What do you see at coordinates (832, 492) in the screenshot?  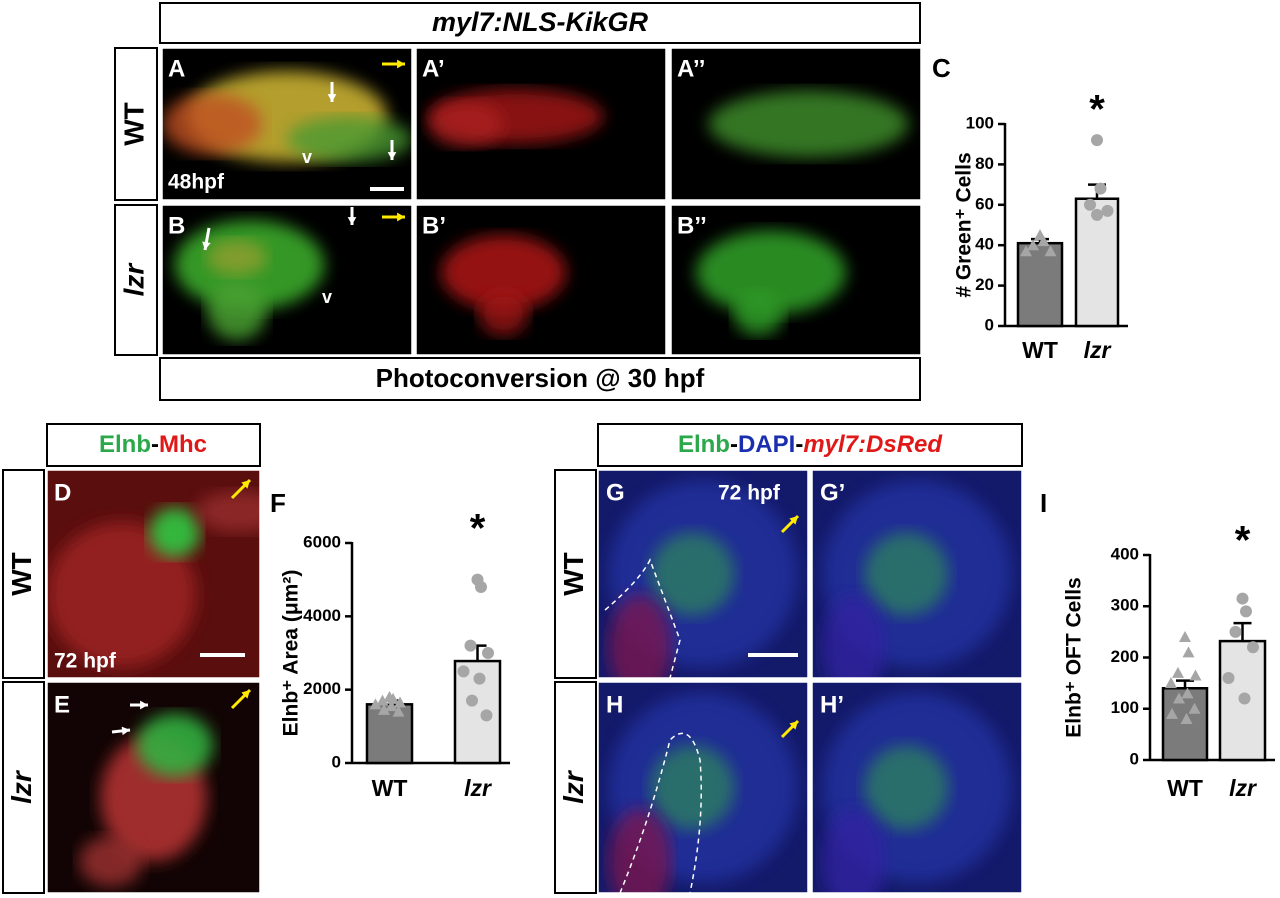 I see `panel-label: G’` at bounding box center [832, 492].